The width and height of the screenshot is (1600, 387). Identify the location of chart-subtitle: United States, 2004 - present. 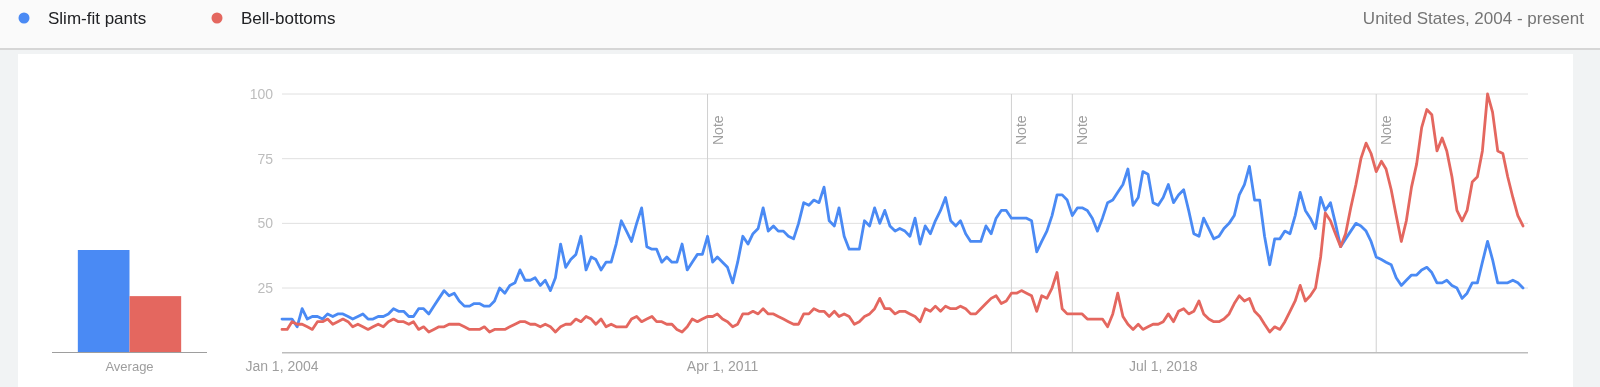
(1473, 18).